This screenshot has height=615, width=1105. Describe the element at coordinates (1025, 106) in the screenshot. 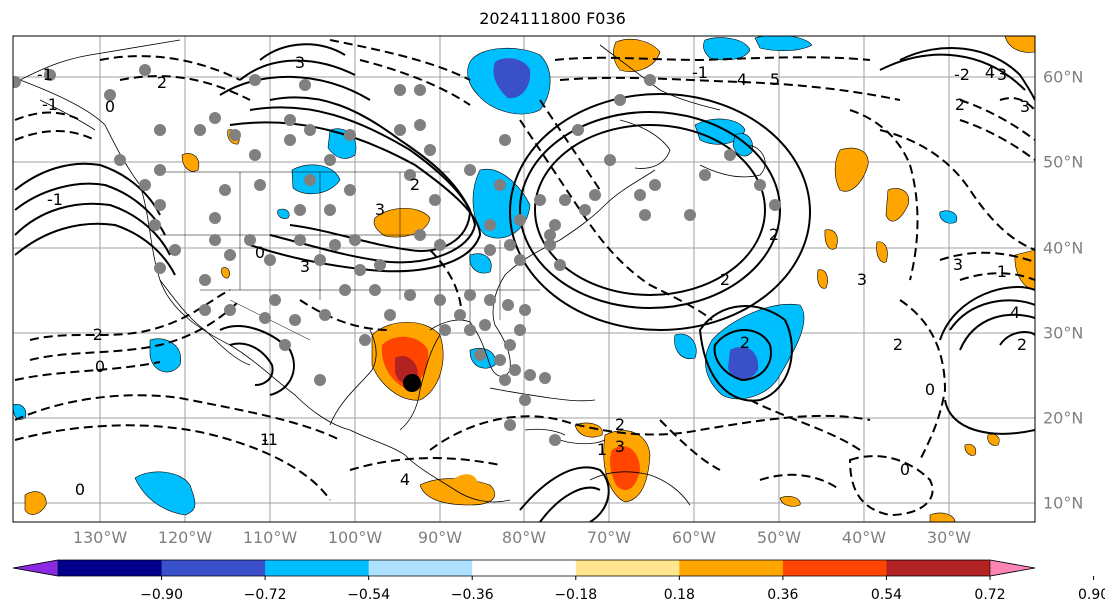

I see `contour-label: 3` at that location.